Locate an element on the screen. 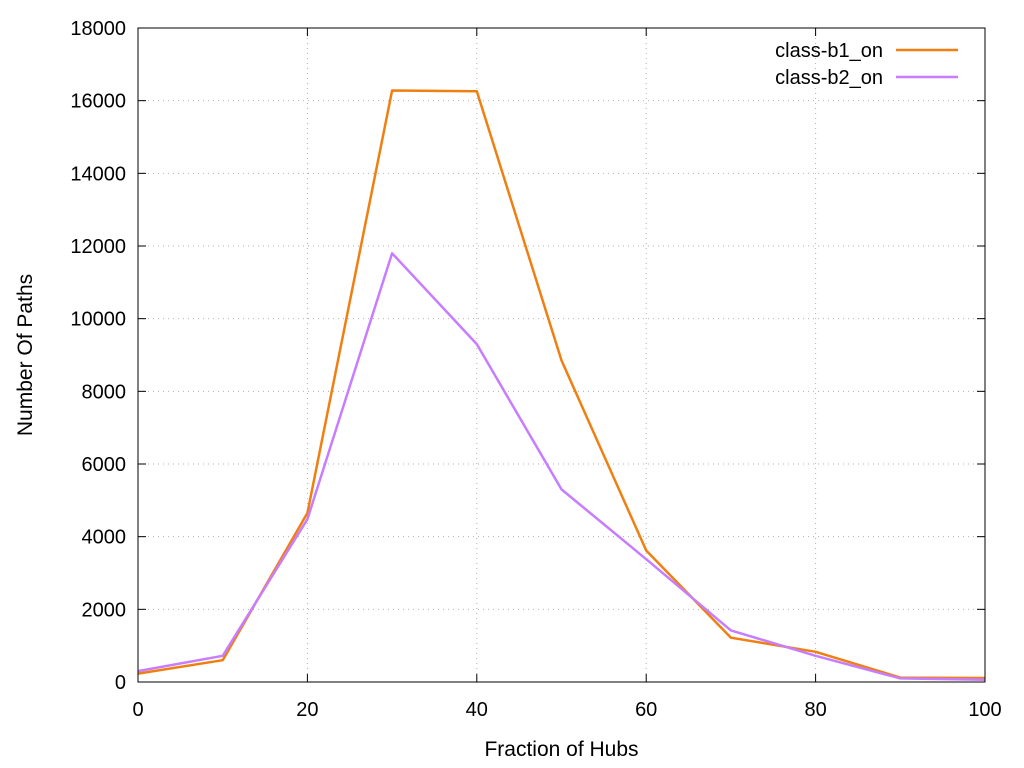  x-tick-label: 60 is located at coordinates (646, 710).